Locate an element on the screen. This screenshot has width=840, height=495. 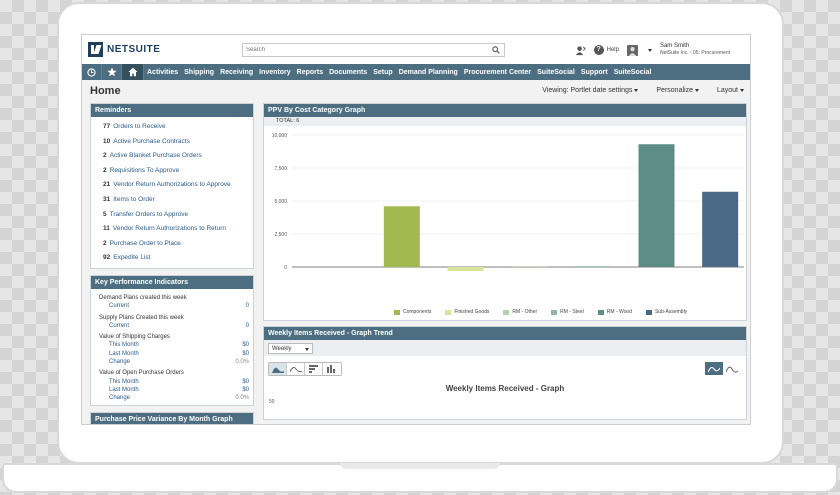
trend-chart-icon is located at coordinates (714, 370).